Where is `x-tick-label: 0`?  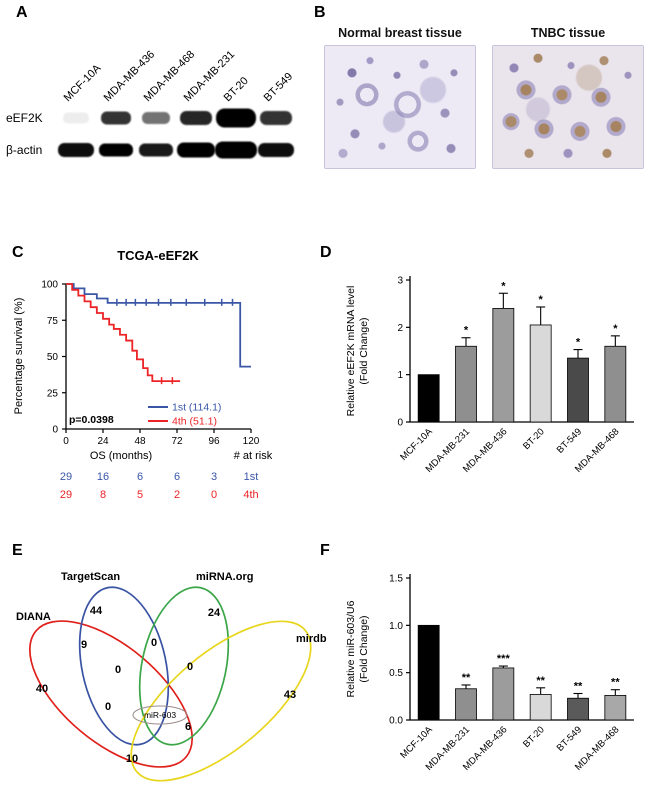 x-tick-label: 0 is located at coordinates (66, 441).